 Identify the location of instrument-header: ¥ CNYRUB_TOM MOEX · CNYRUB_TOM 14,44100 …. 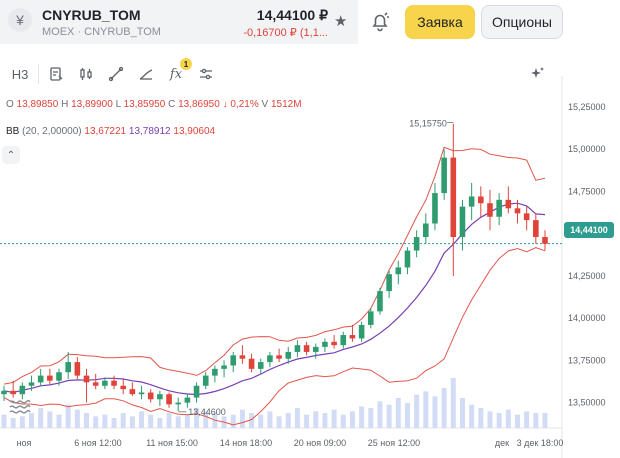
(310, 22).